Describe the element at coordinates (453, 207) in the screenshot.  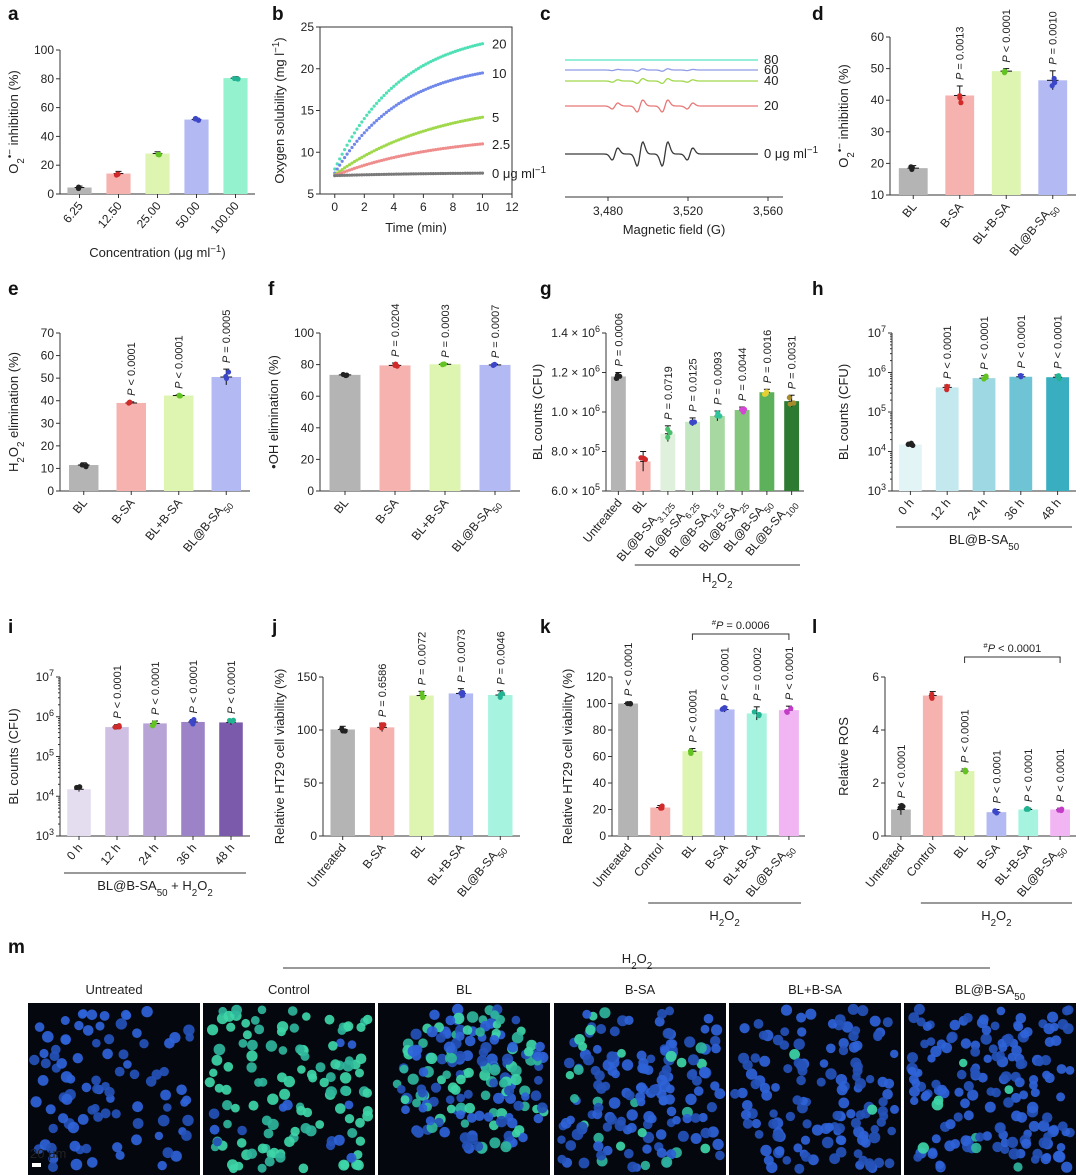
I see `x-tick-label: 8` at that location.